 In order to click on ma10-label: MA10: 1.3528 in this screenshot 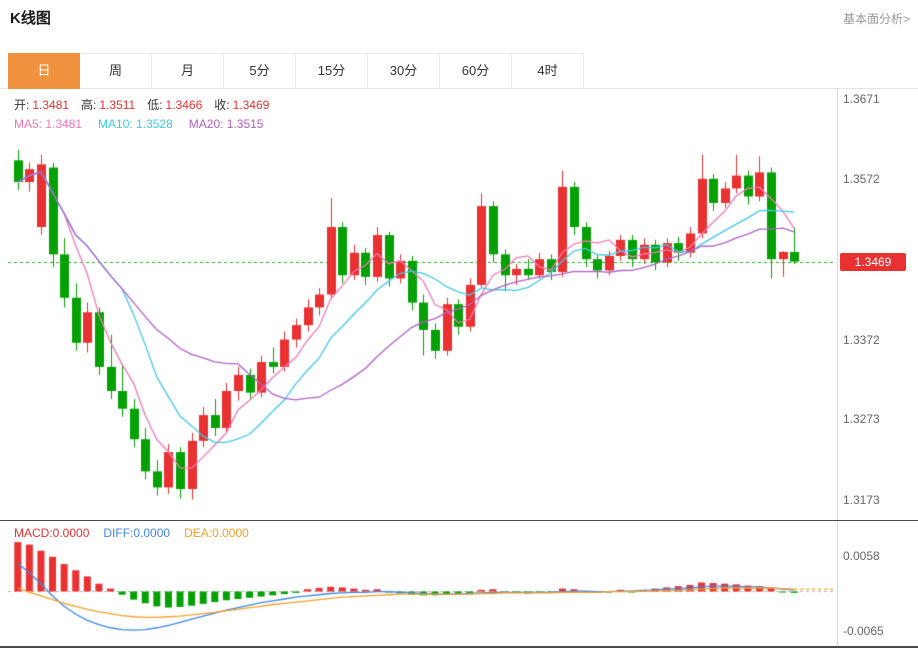, I will do `click(135, 124)`.